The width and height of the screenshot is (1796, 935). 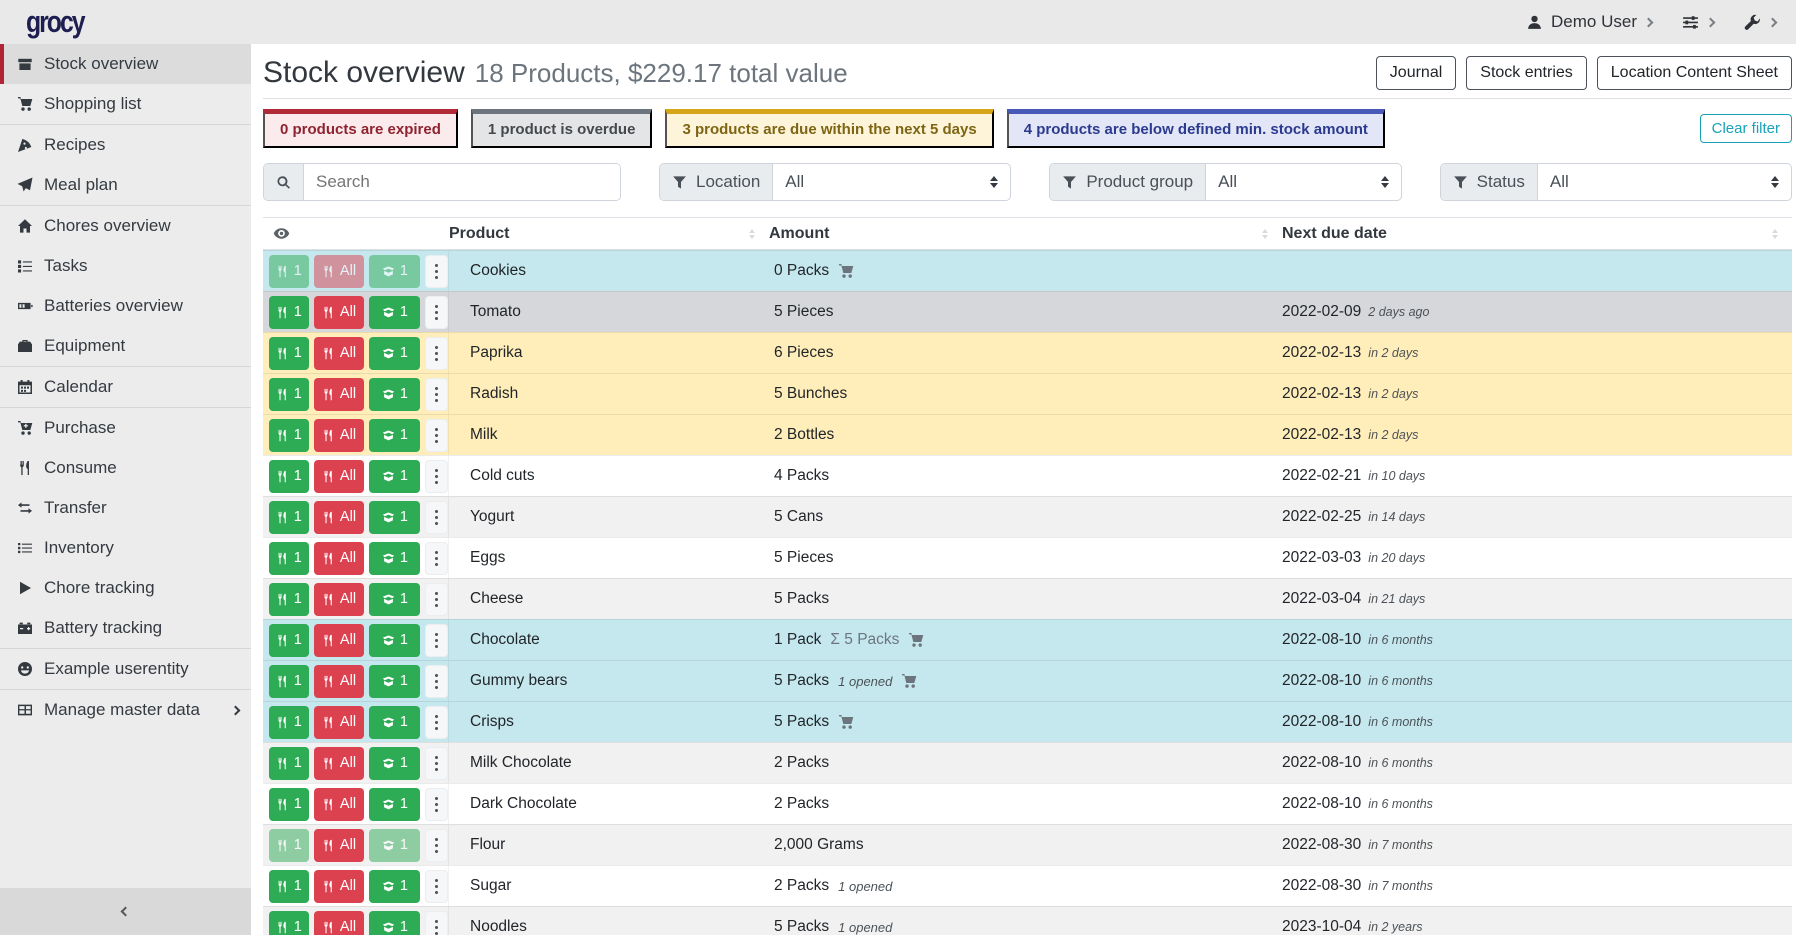 What do you see at coordinates (125, 64) in the screenshot?
I see `sidebar-item-stock-overview: Stock overview` at bounding box center [125, 64].